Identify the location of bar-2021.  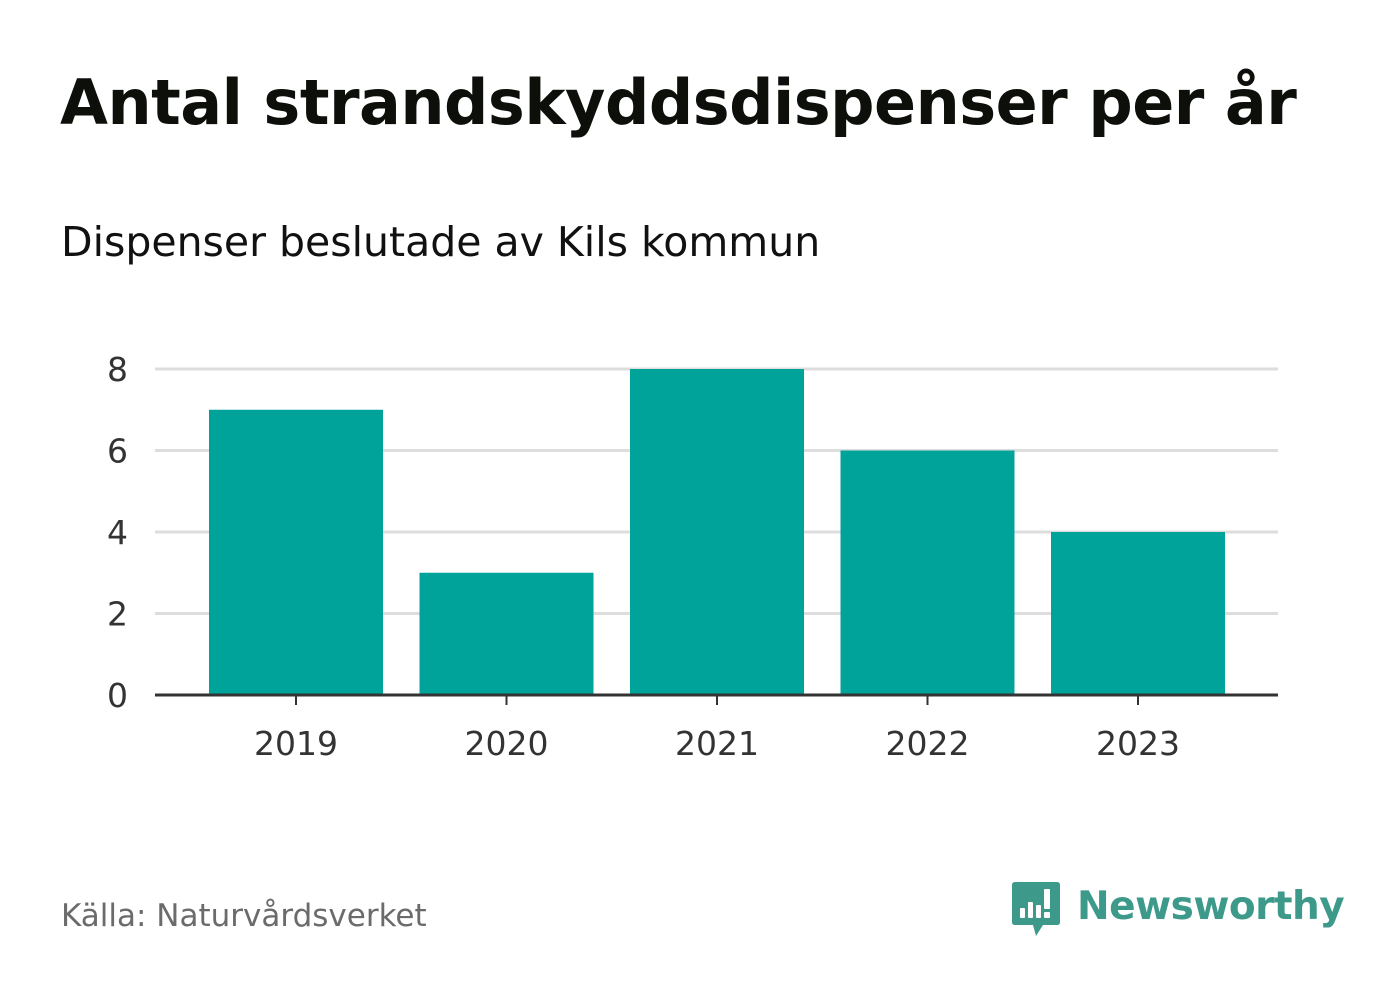
(717, 532).